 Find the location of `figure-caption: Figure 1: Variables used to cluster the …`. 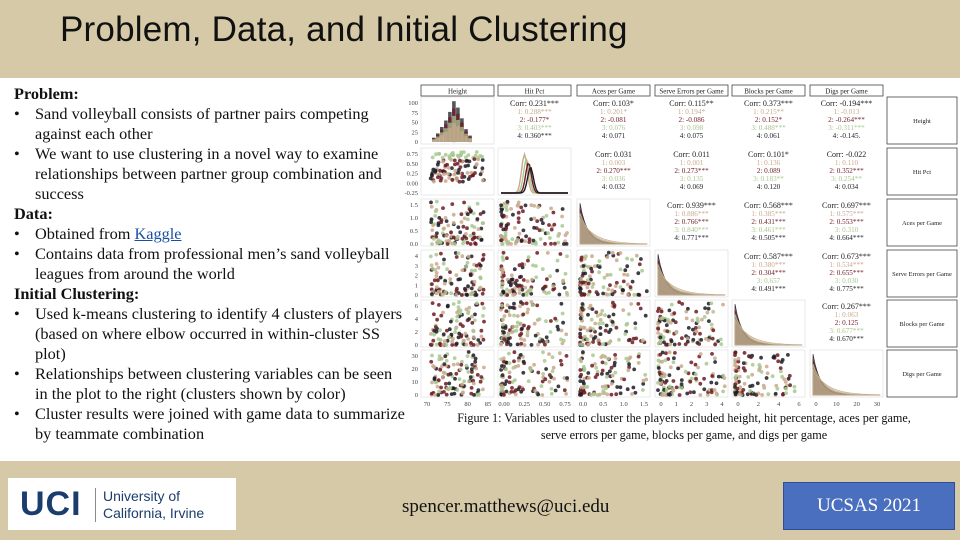

figure-caption: Figure 1: Variables used to cluster the … is located at coordinates (684, 427).